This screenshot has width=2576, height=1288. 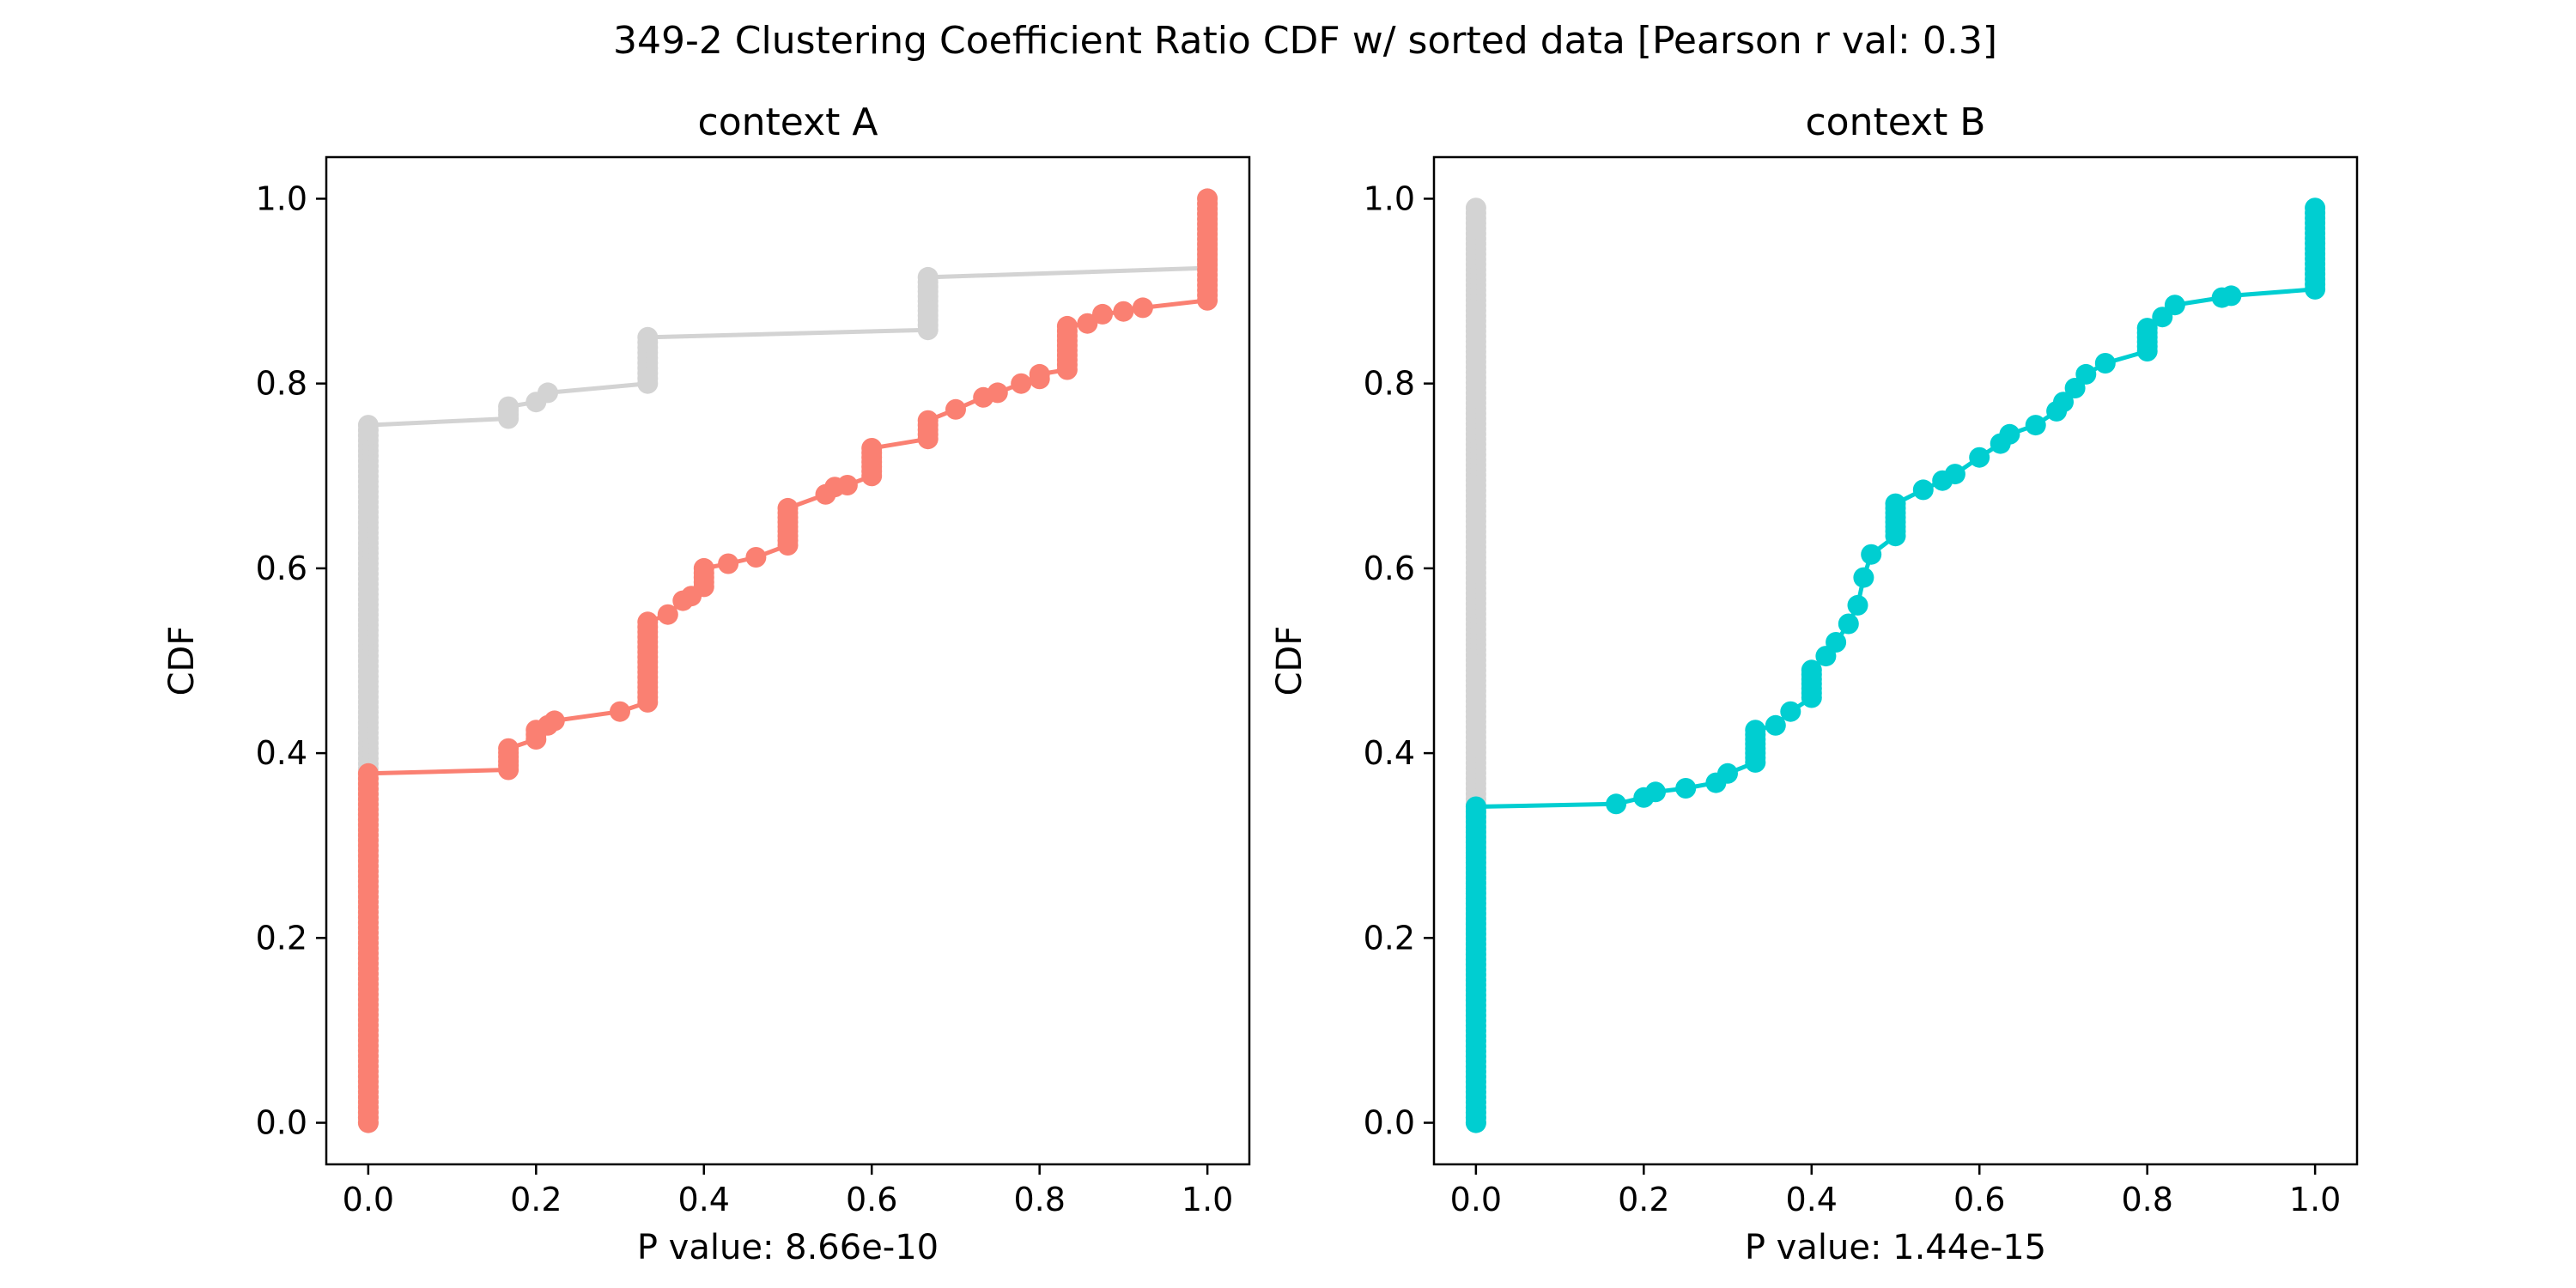 What do you see at coordinates (1389, 568) in the screenshot?
I see `y-tick-label-context-b-3: 0.6` at bounding box center [1389, 568].